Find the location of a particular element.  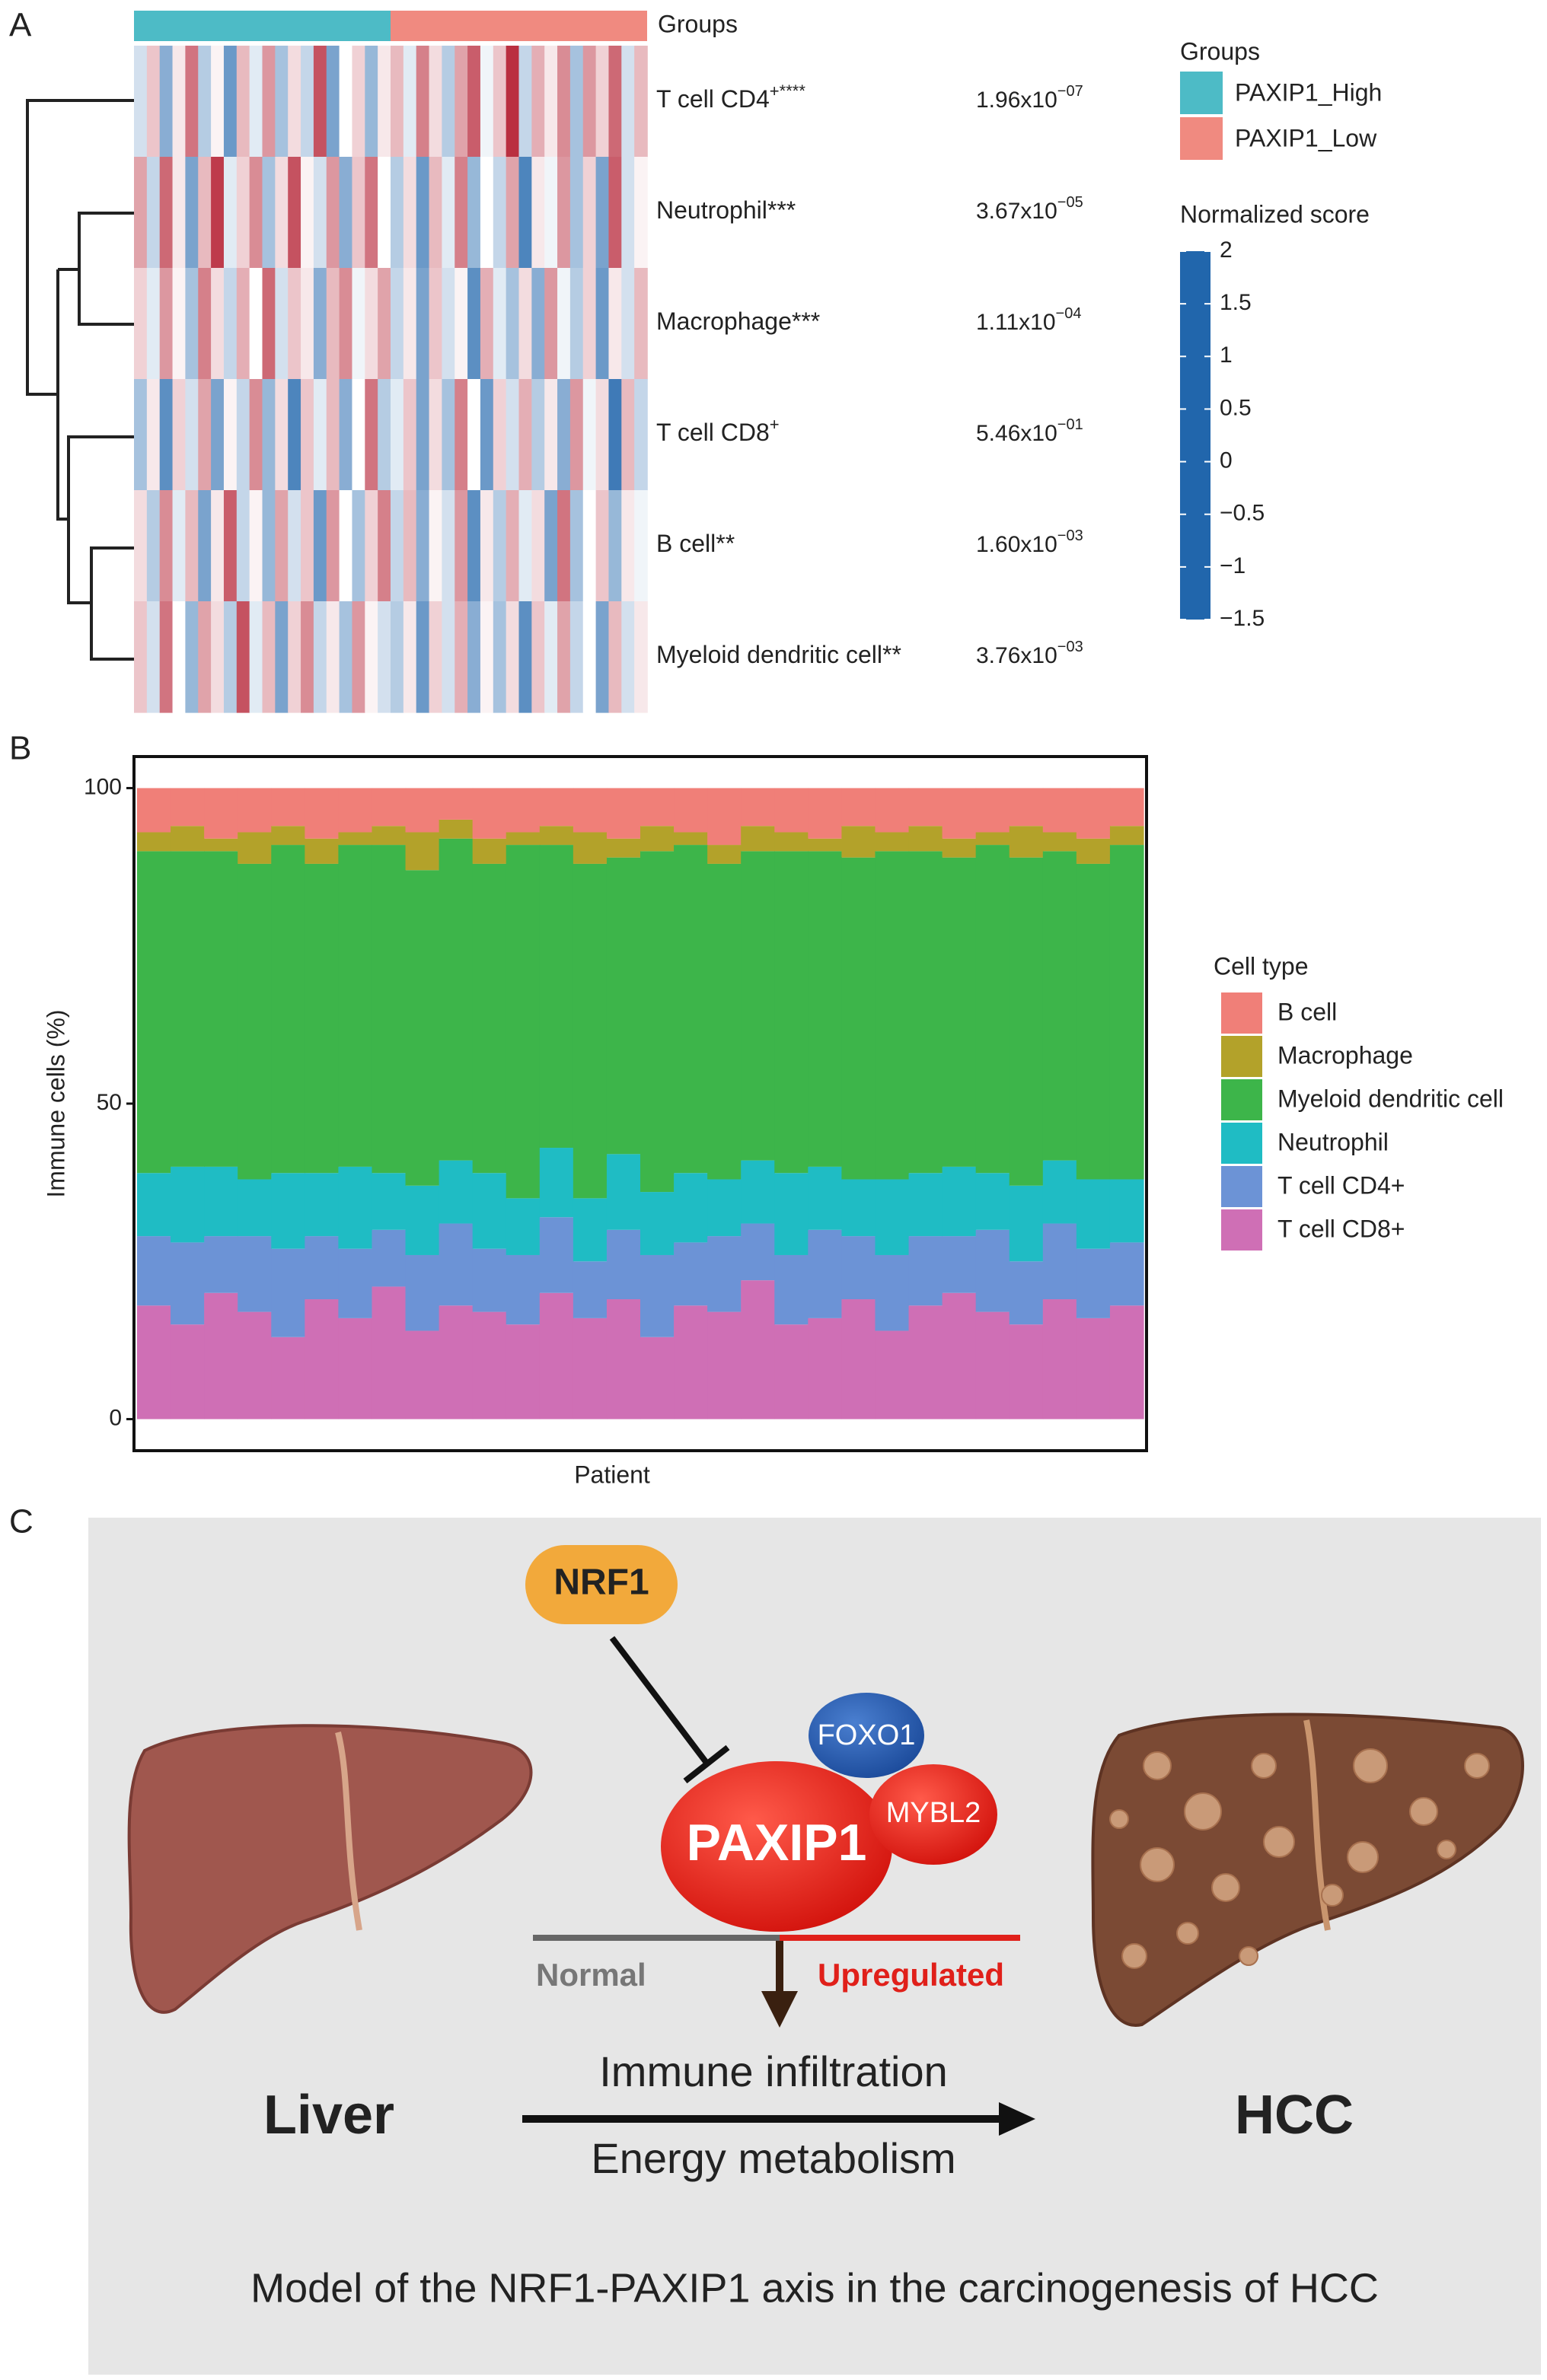

progression-arrow-head is located at coordinates (1017, 2119).